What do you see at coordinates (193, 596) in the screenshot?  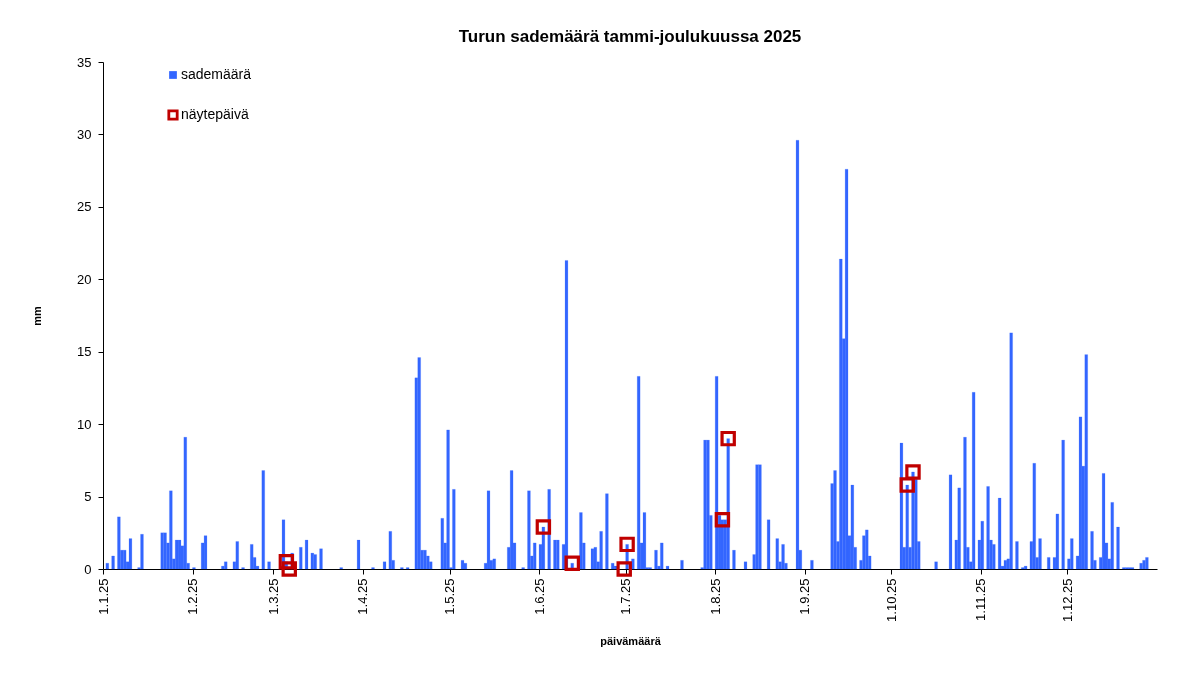 I see `x-tick-label: 1.2.25` at bounding box center [193, 596].